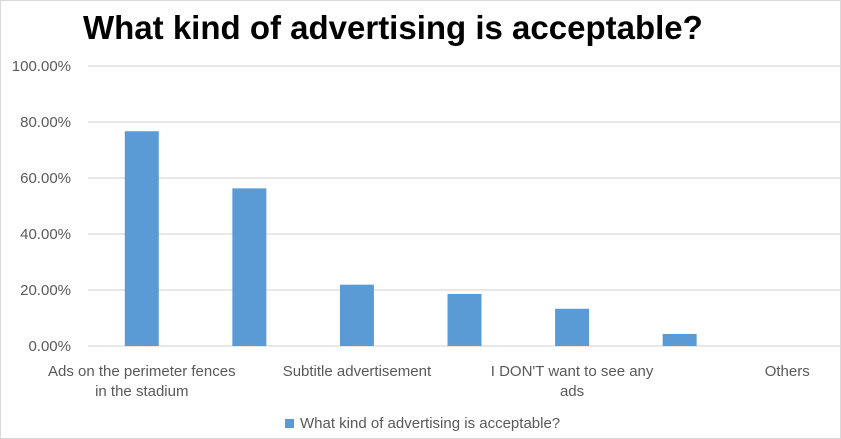 Image resolution: width=841 pixels, height=439 pixels. I want to click on legend: What kind of advertising is acceptable?, so click(422, 423).